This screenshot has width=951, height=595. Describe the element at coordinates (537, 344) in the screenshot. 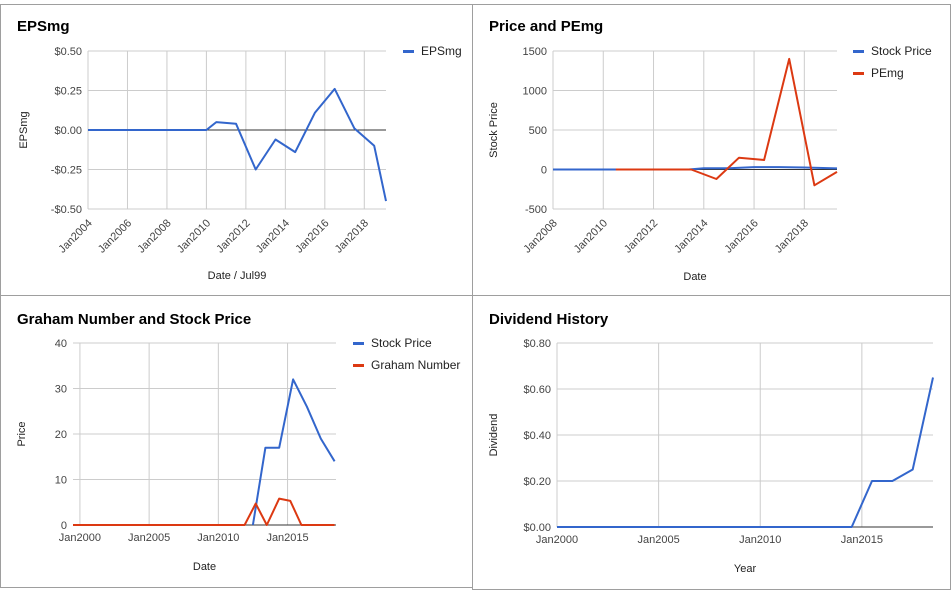

I see `y-tick-label: $0.80` at that location.